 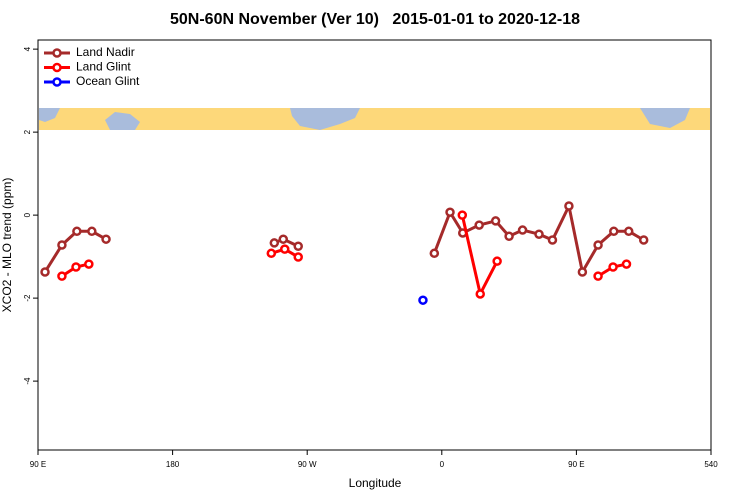 I want to click on y-tick-label: -4, so click(x=27, y=381).